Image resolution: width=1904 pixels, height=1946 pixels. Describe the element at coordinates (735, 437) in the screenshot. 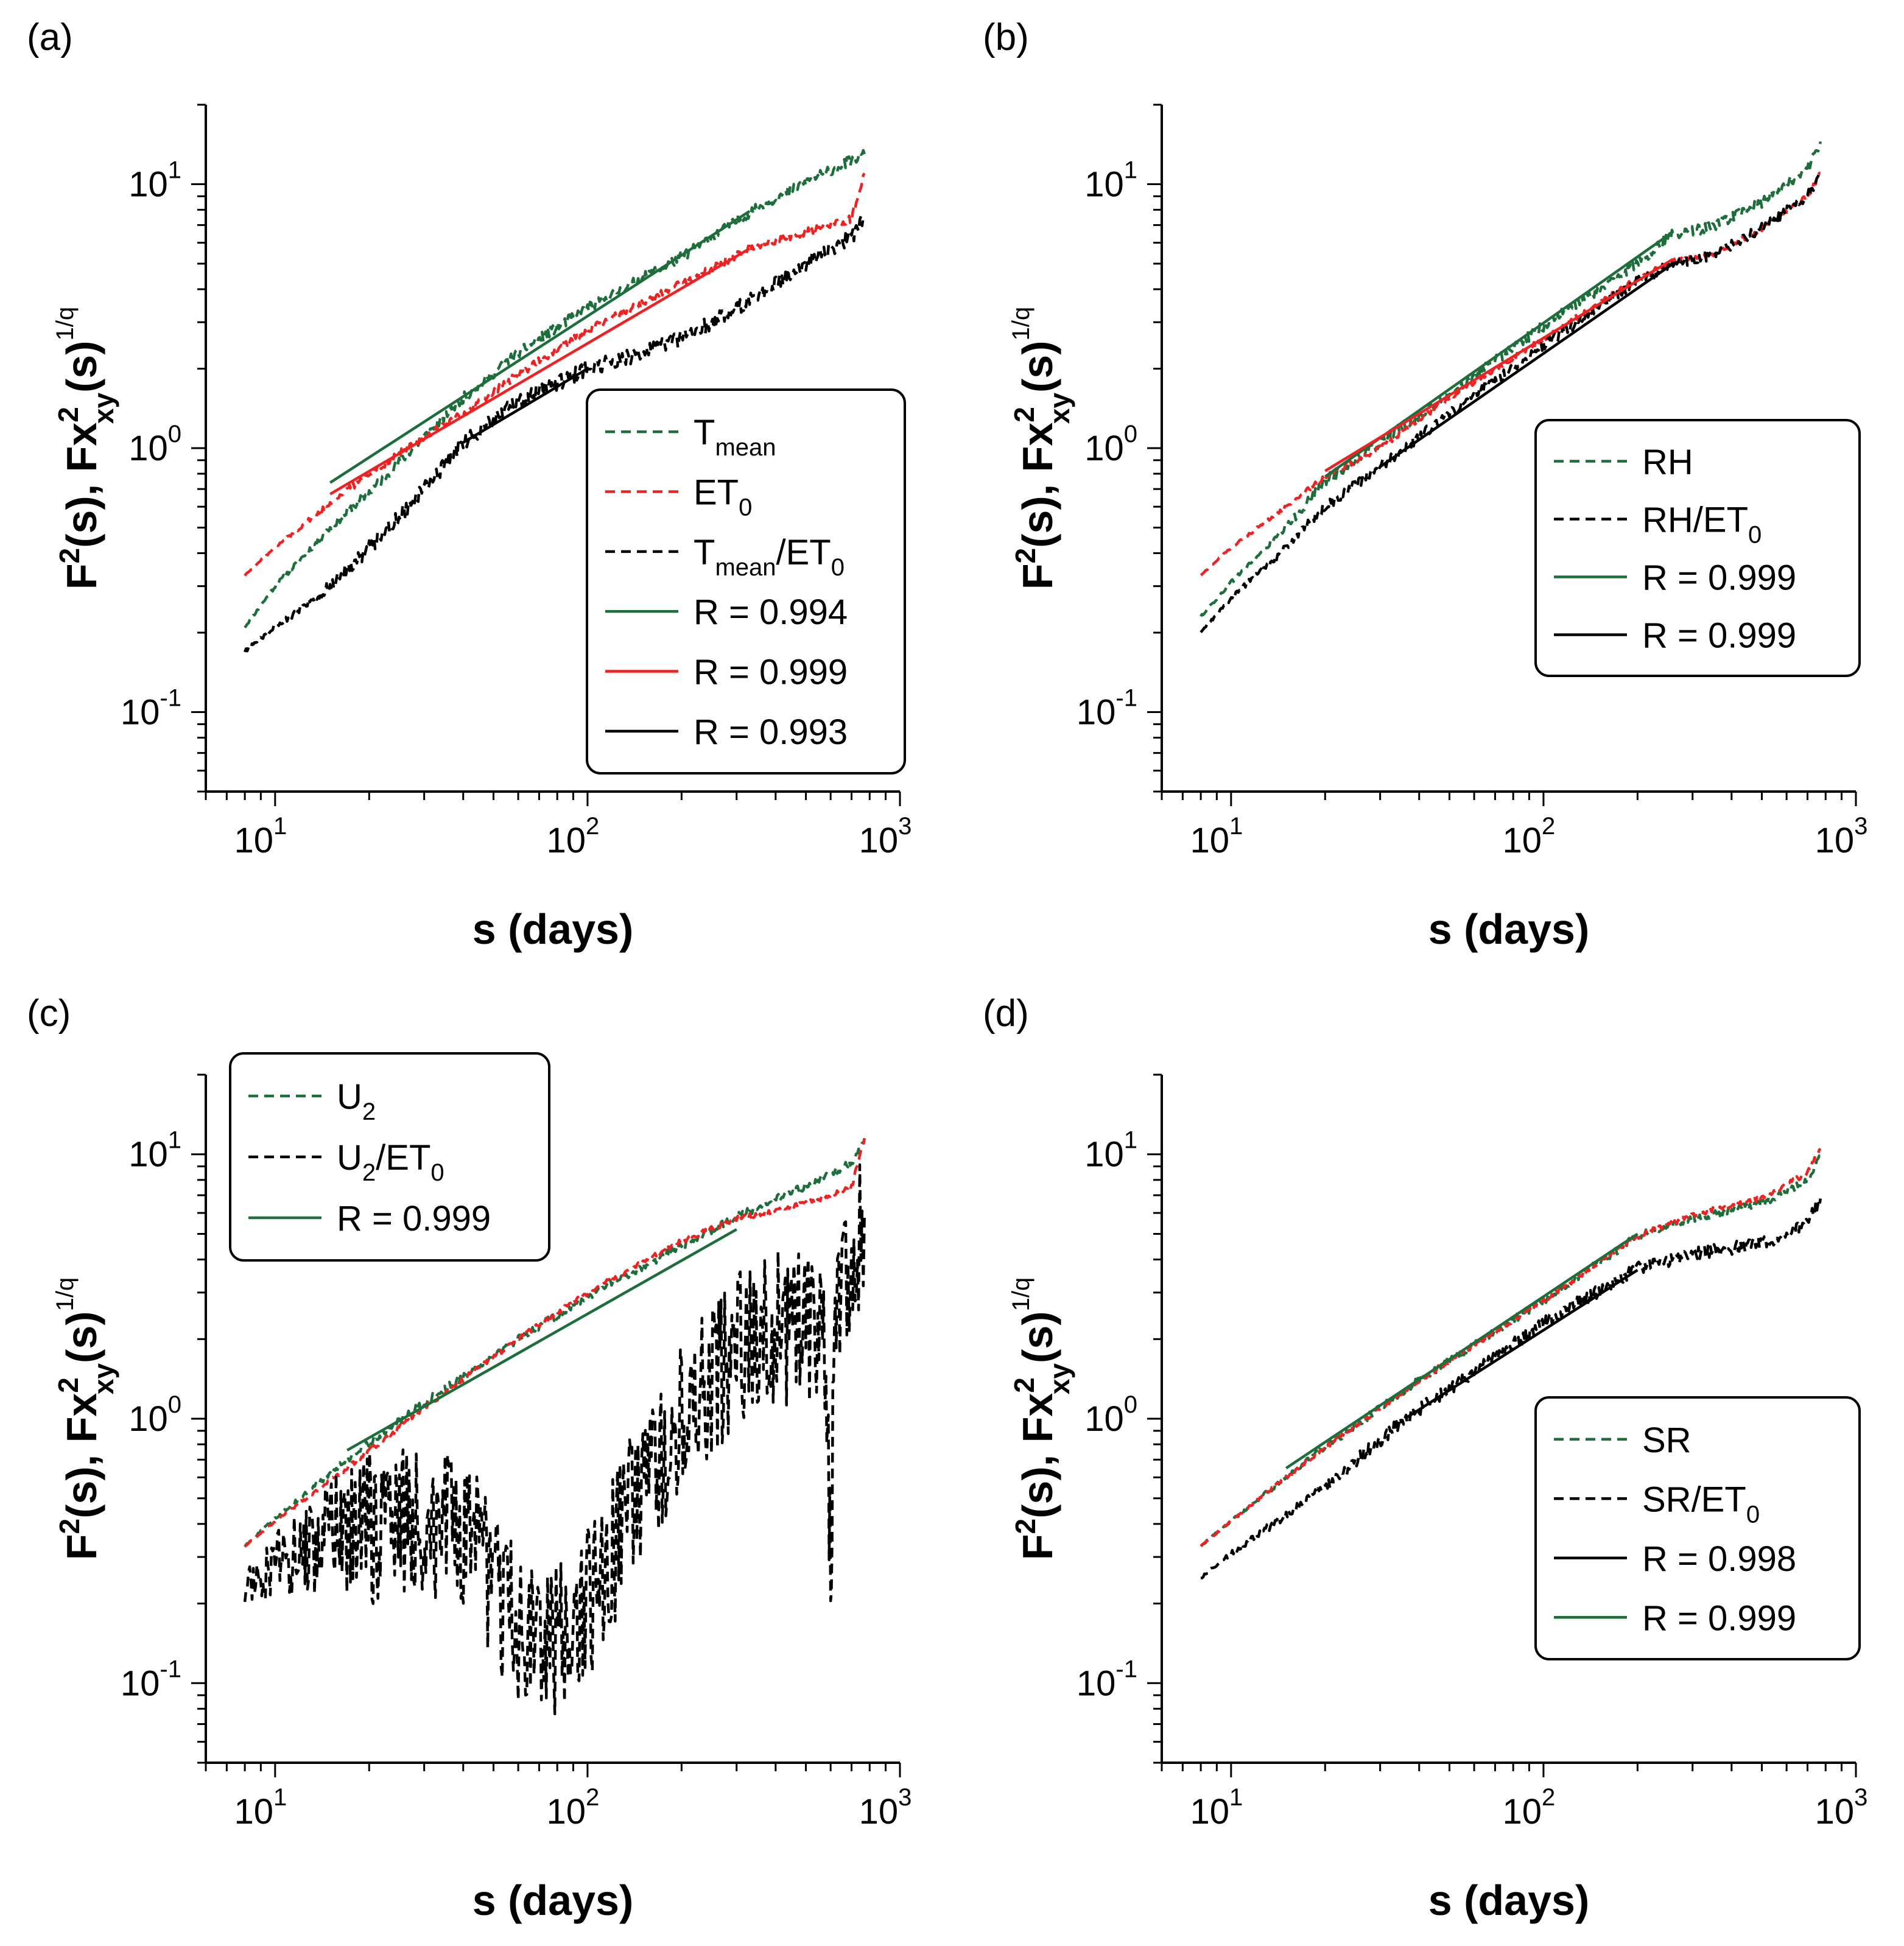

I see `legend-label: Tmean` at that location.